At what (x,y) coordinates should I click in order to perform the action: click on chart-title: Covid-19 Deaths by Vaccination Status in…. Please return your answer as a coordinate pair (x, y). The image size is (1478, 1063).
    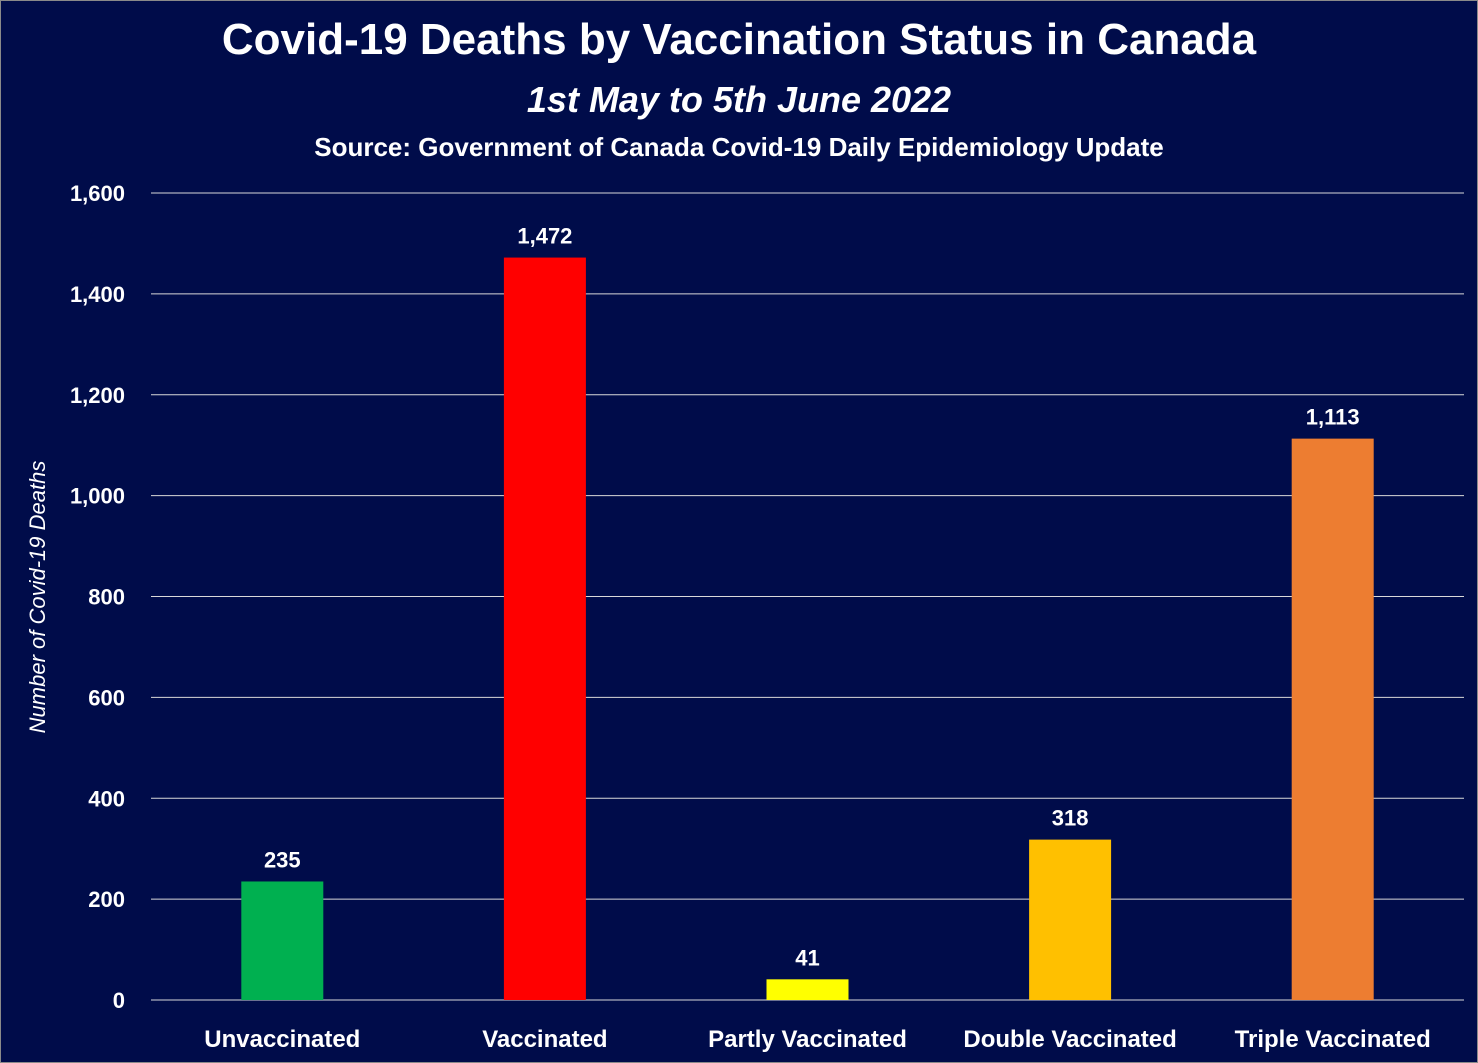
    Looking at the image, I should click on (739, 39).